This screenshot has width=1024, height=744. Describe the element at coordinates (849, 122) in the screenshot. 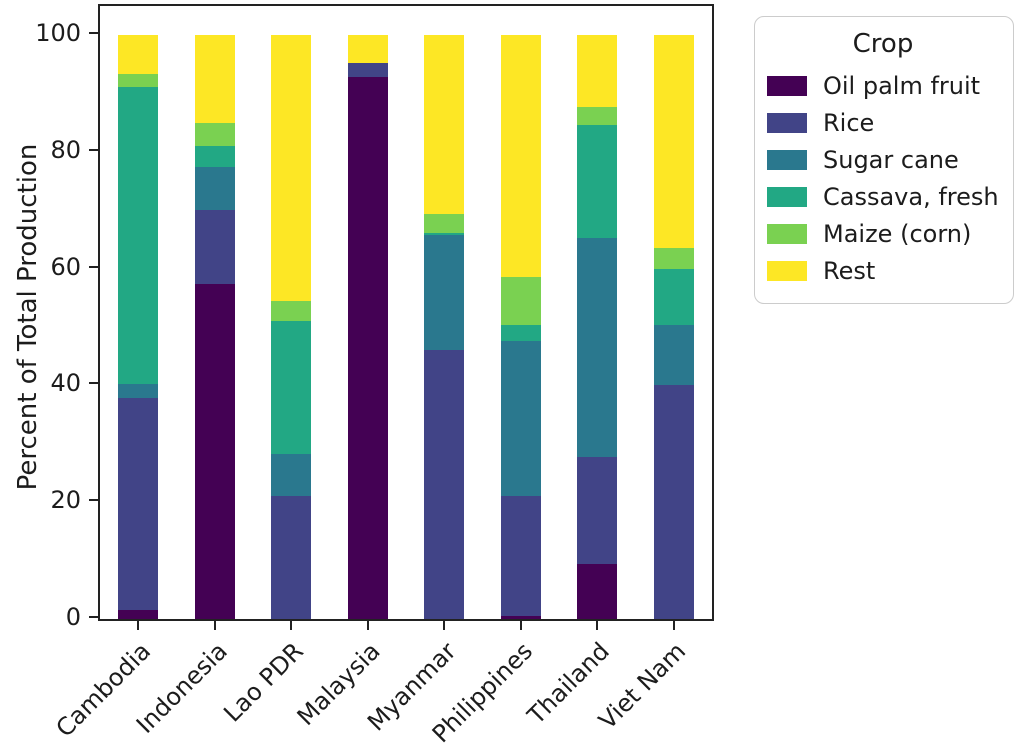

I see `legend-item-label: Rice` at that location.